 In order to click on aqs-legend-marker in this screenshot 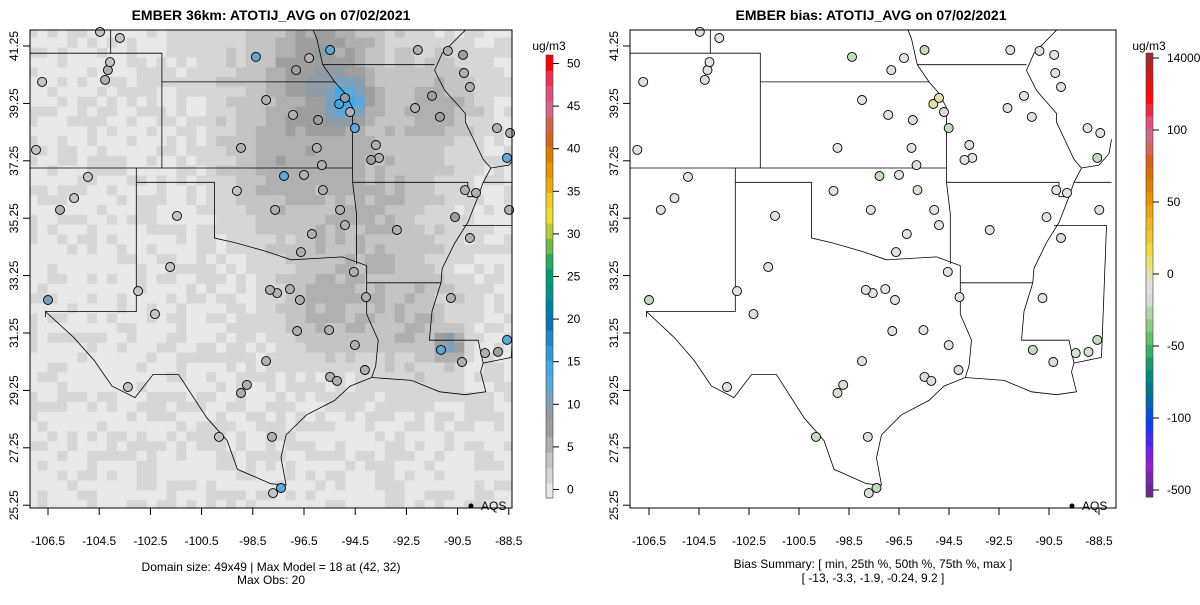, I will do `click(471, 506)`.